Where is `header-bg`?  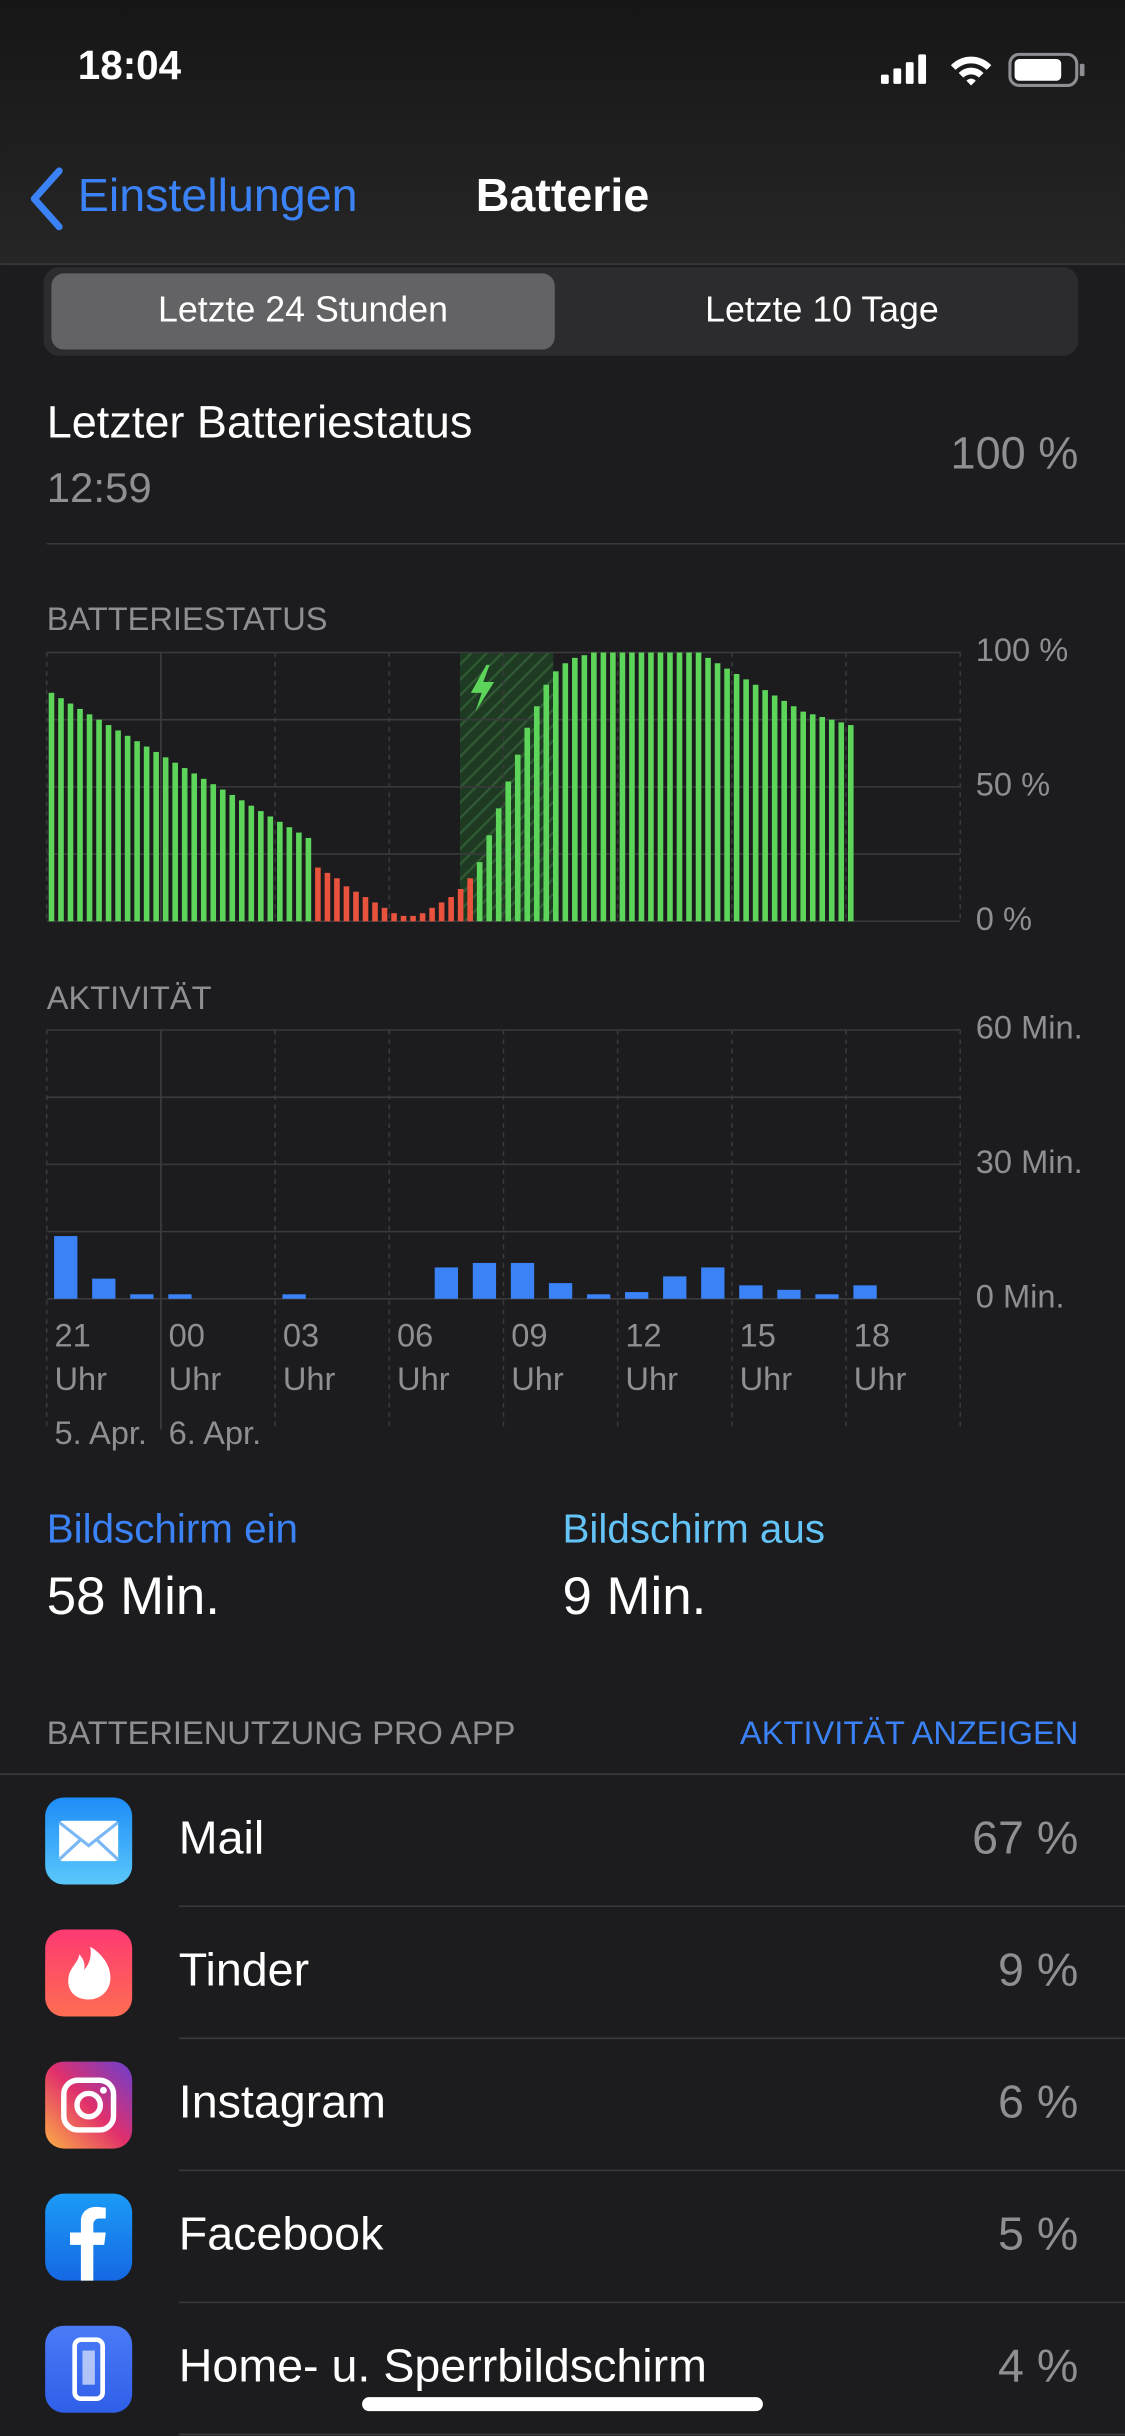
header-bg is located at coordinates (562, 132).